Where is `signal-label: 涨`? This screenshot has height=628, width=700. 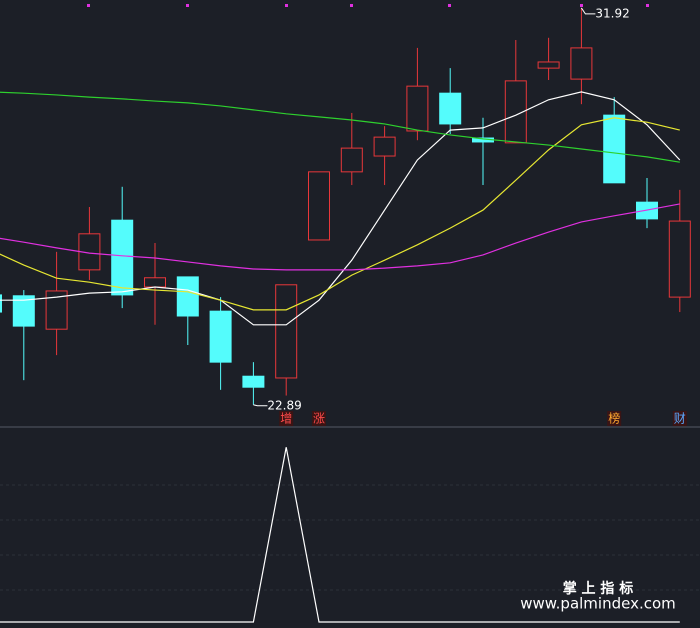
signal-label: 涨 is located at coordinates (319, 418).